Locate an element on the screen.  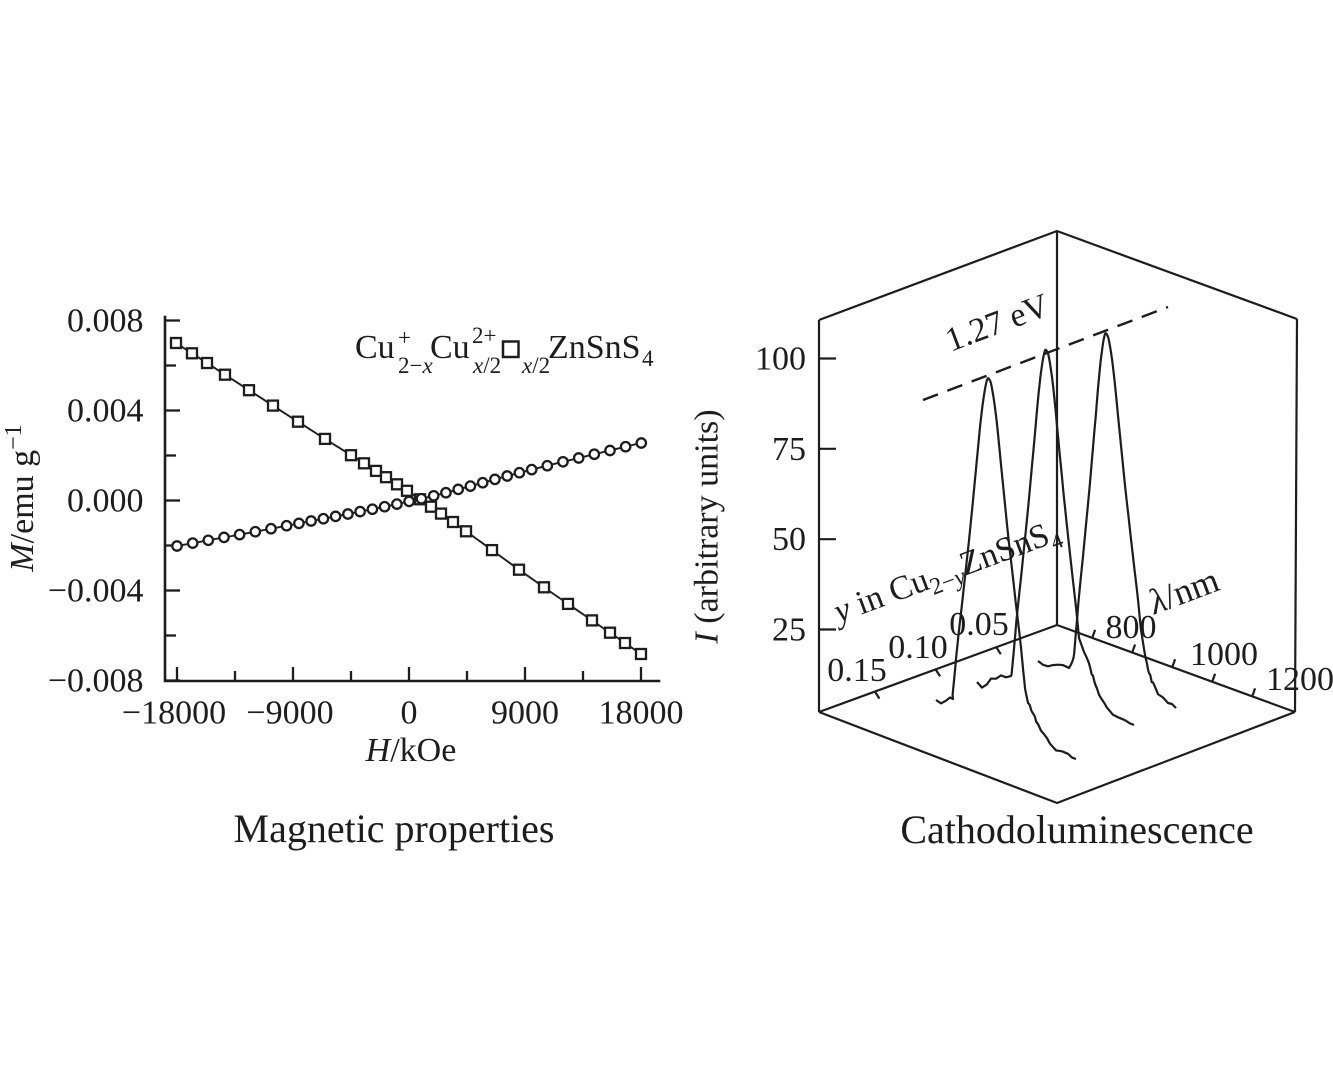
svg-text: I (arbitrary units) is located at coordinates (707, 526).